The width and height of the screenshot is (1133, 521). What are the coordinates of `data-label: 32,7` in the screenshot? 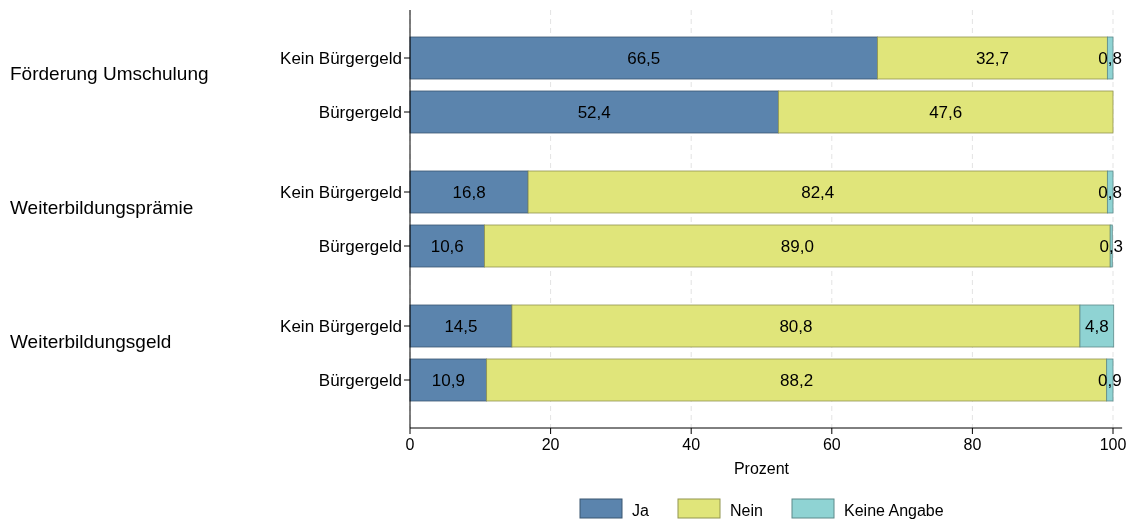 It's located at (992, 58).